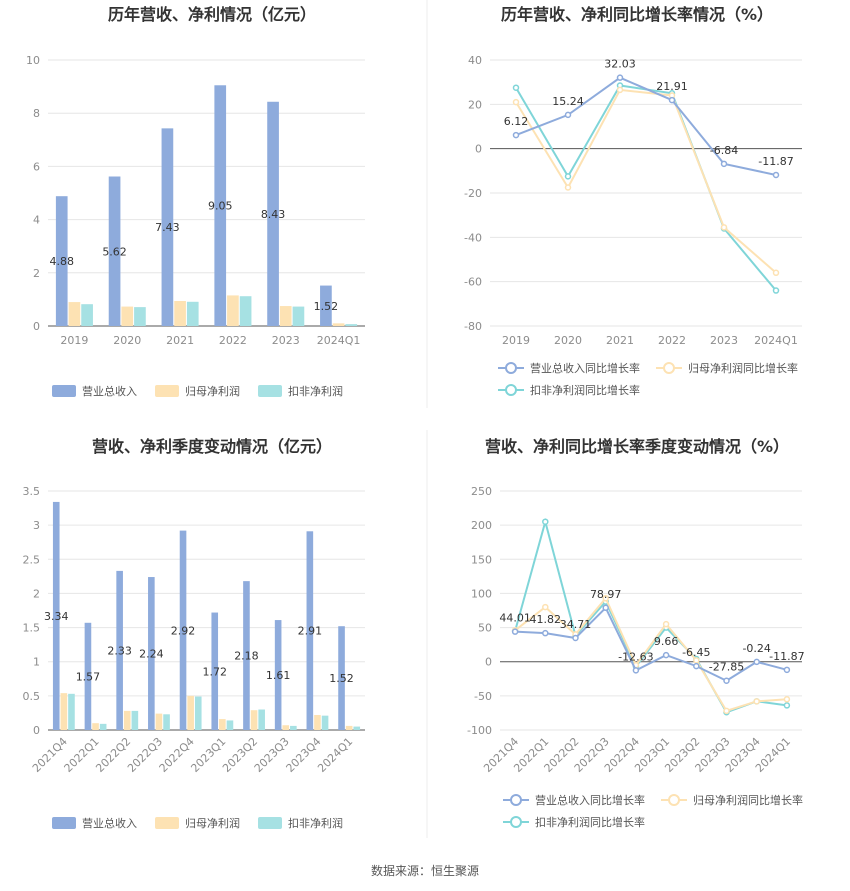 This screenshot has width=850, height=891. What do you see at coordinates (590, 822) in the screenshot?
I see `legend-label: 扣非净利润同比增长率` at bounding box center [590, 822].